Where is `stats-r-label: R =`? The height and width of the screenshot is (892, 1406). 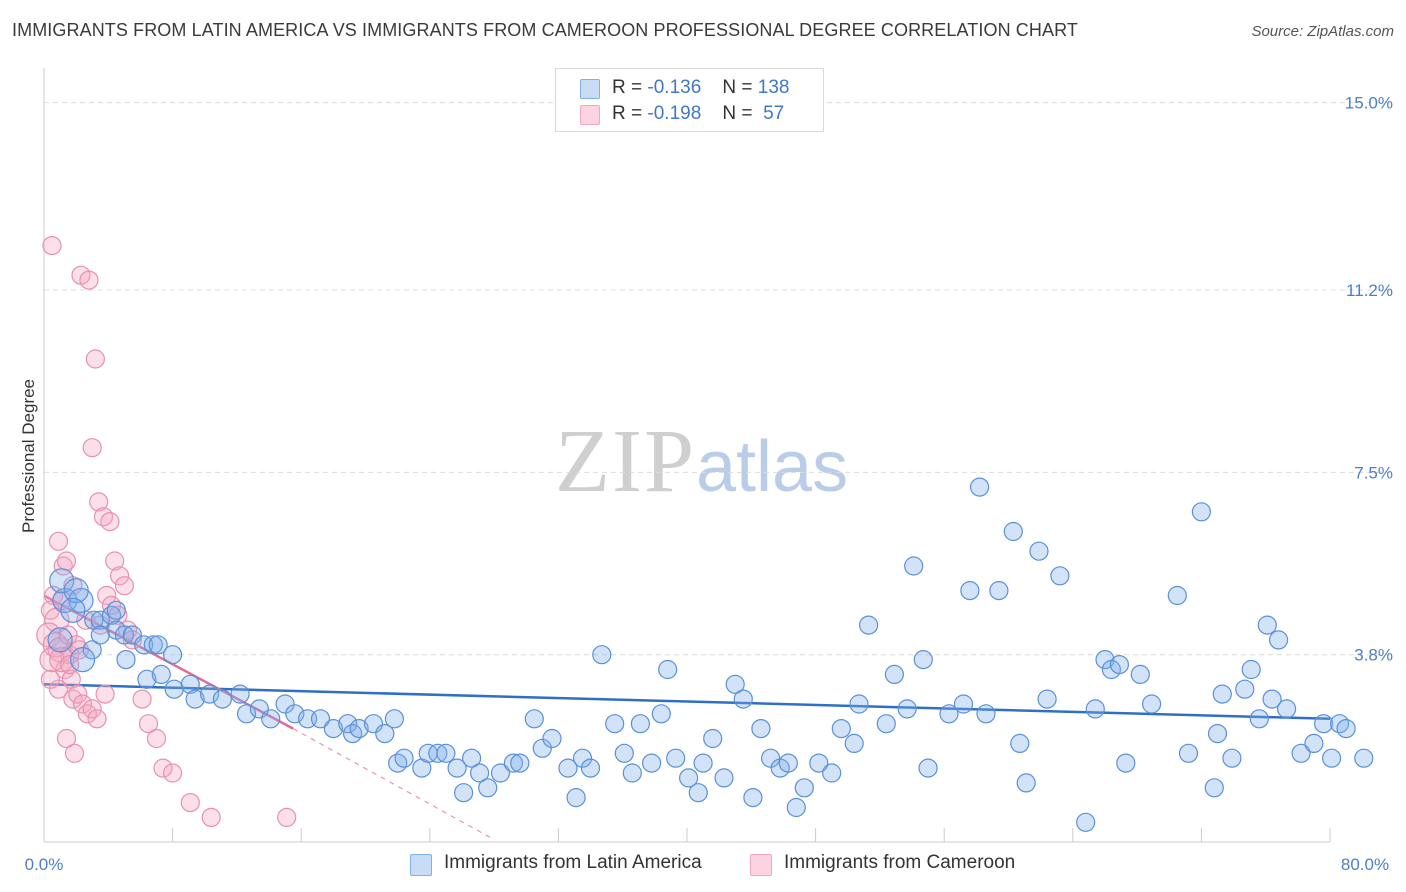 stats-r-label: R = is located at coordinates (627, 113).